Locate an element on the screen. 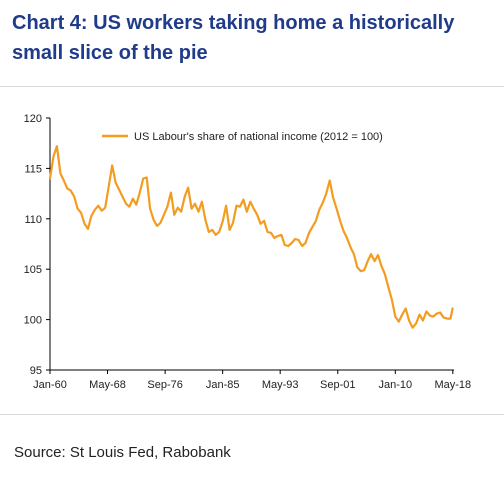 Image resolution: width=504 pixels, height=483 pixels. y-tick-label: 100 is located at coordinates (33, 321).